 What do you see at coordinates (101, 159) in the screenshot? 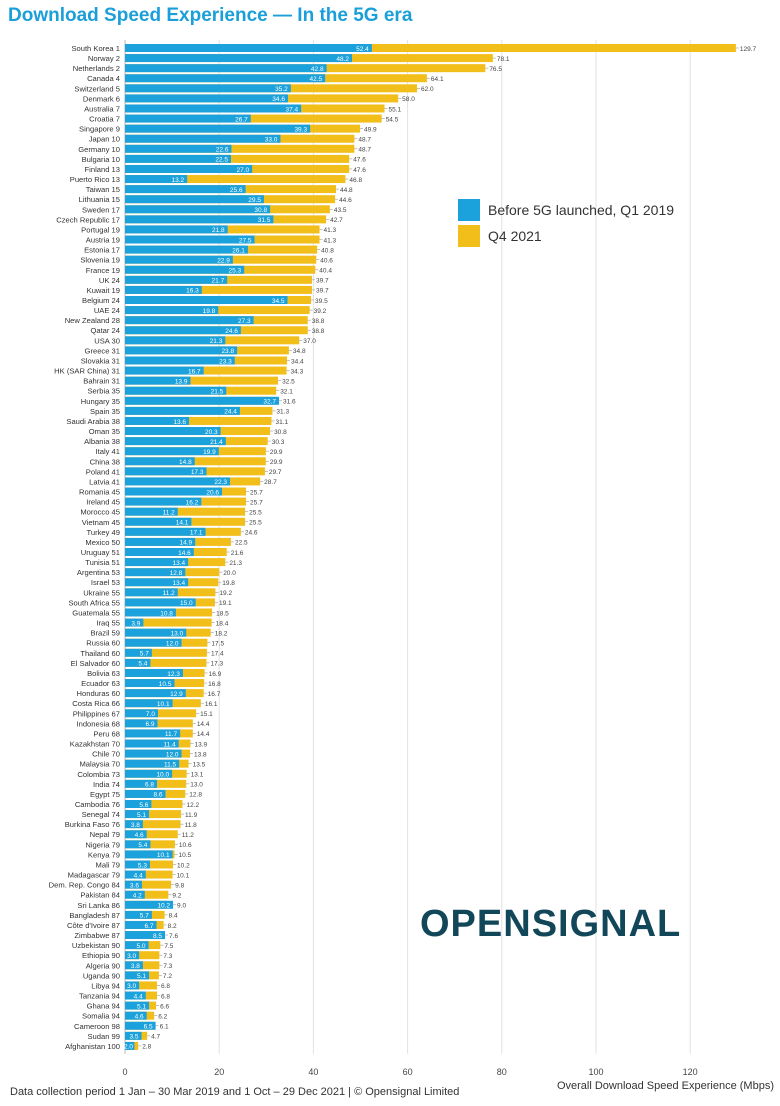
I see `category-label: Bulgaria 10` at bounding box center [101, 159].